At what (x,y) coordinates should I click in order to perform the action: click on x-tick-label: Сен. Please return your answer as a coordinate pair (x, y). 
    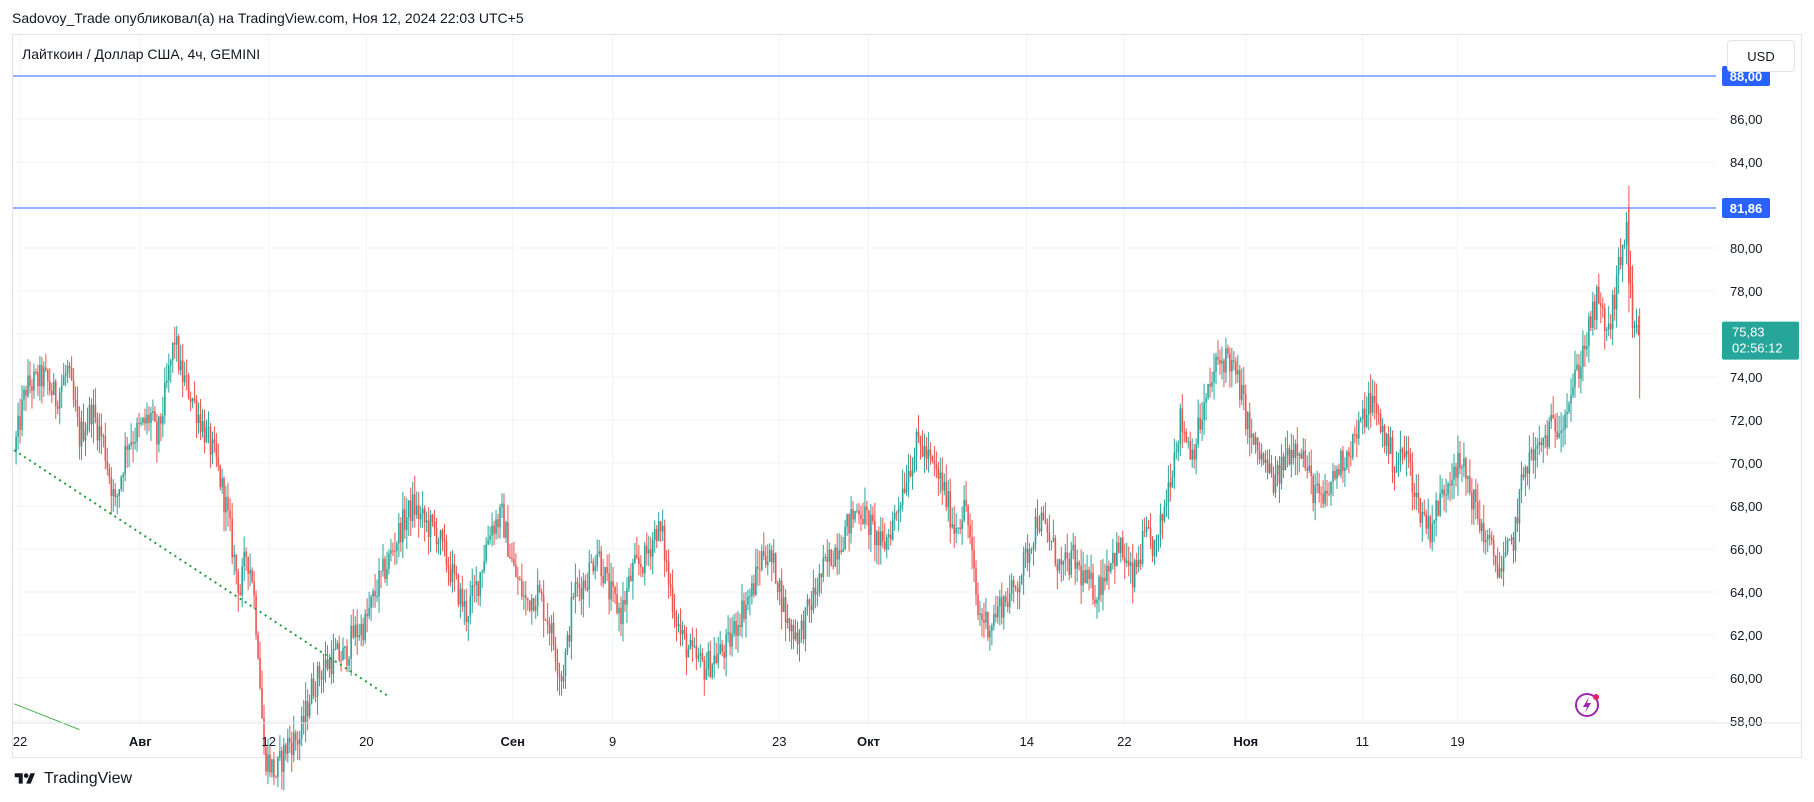
    Looking at the image, I should click on (512, 741).